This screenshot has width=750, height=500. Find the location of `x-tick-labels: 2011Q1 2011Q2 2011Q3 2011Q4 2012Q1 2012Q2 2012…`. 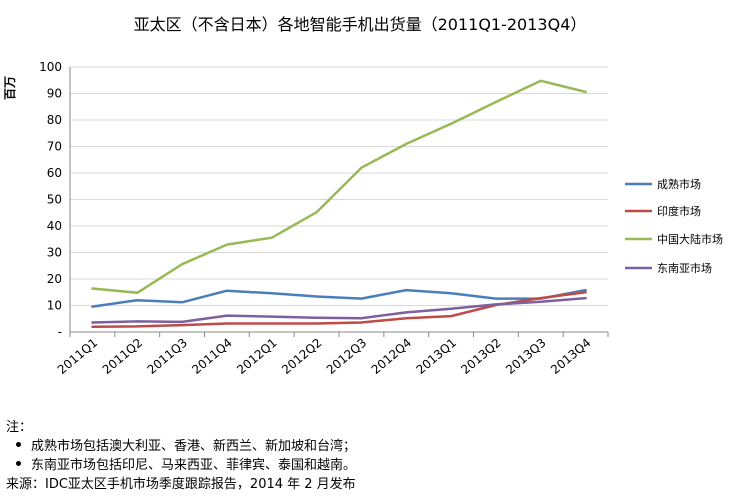

x-tick-labels: 2011Q1 2011Q2 2011Q3 2011Q4 2012Q1 2012Q2 2012… is located at coordinates (324, 356).